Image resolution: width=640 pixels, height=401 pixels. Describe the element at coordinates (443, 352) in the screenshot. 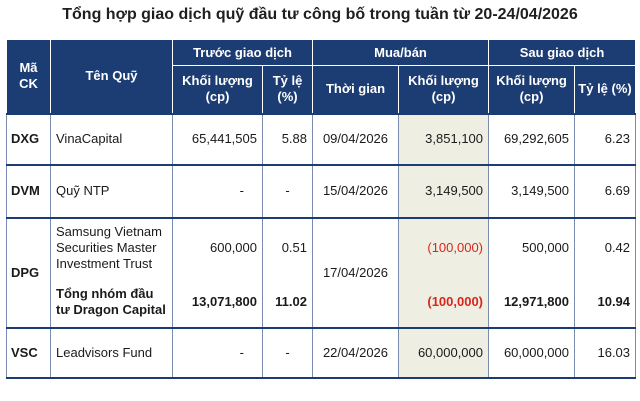

I see `volume-traded: 60,000,000` at that location.